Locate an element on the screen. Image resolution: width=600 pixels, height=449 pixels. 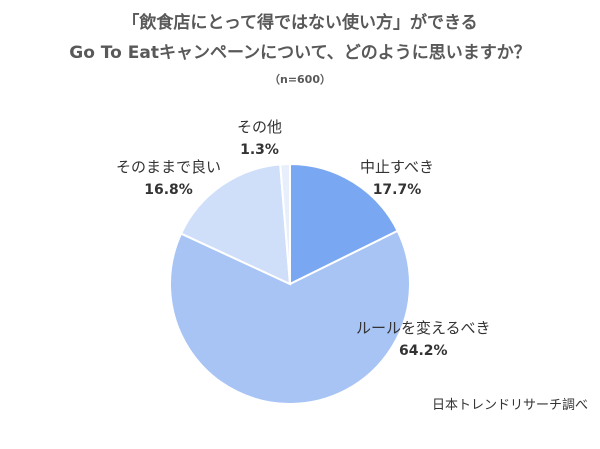
slice-percent: 16.8% is located at coordinates (168, 190).